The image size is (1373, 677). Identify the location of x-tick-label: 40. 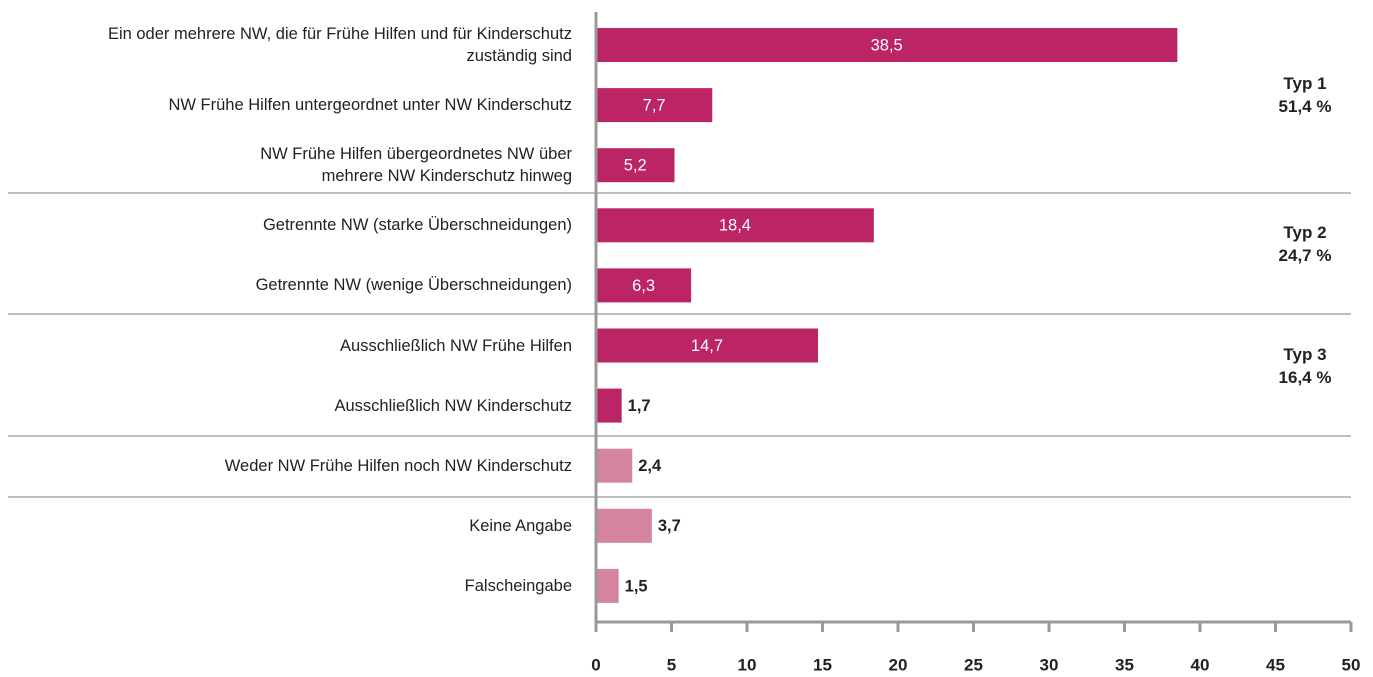
(1200, 664).